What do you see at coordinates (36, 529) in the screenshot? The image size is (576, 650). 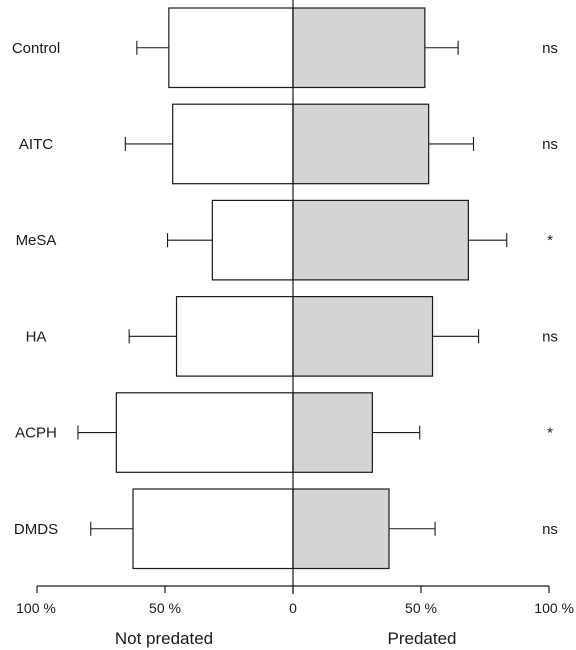 I see `category-label-dmds: DMDS` at bounding box center [36, 529].